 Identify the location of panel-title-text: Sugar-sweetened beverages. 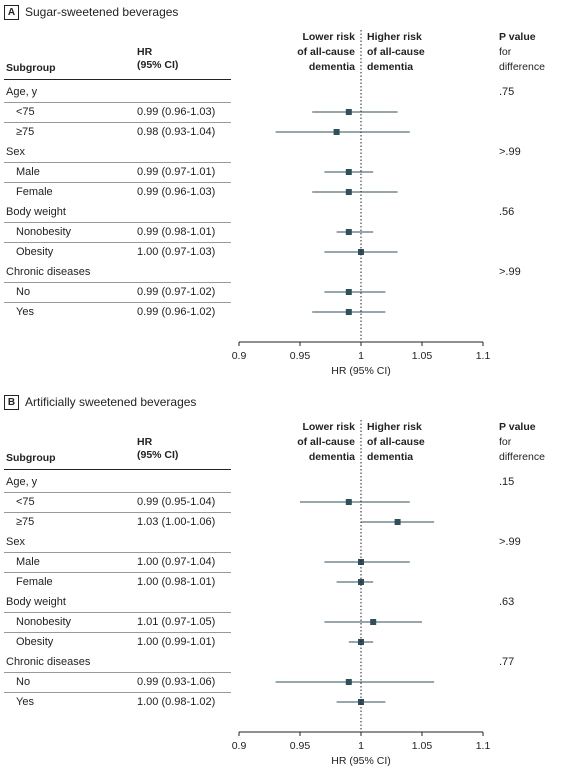
(102, 12).